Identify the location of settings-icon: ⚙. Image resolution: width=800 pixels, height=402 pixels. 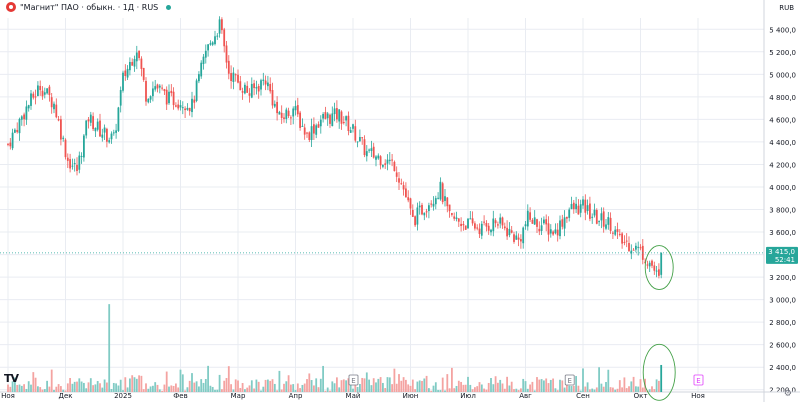
(787, 394).